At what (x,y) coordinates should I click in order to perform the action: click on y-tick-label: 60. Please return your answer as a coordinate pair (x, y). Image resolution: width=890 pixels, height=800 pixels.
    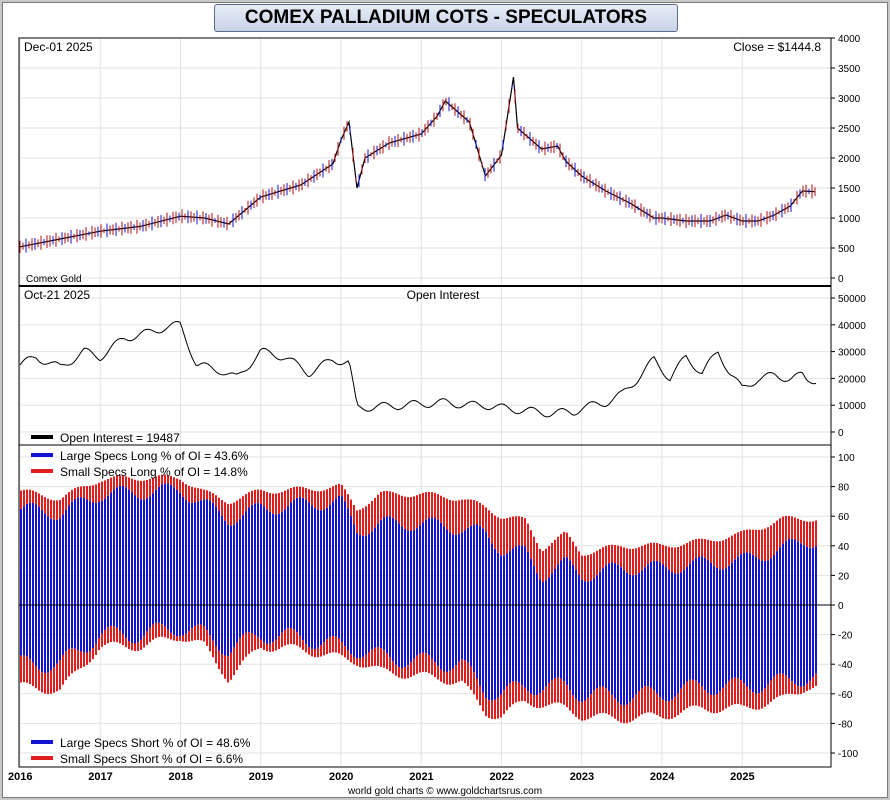
    Looking at the image, I should click on (844, 517).